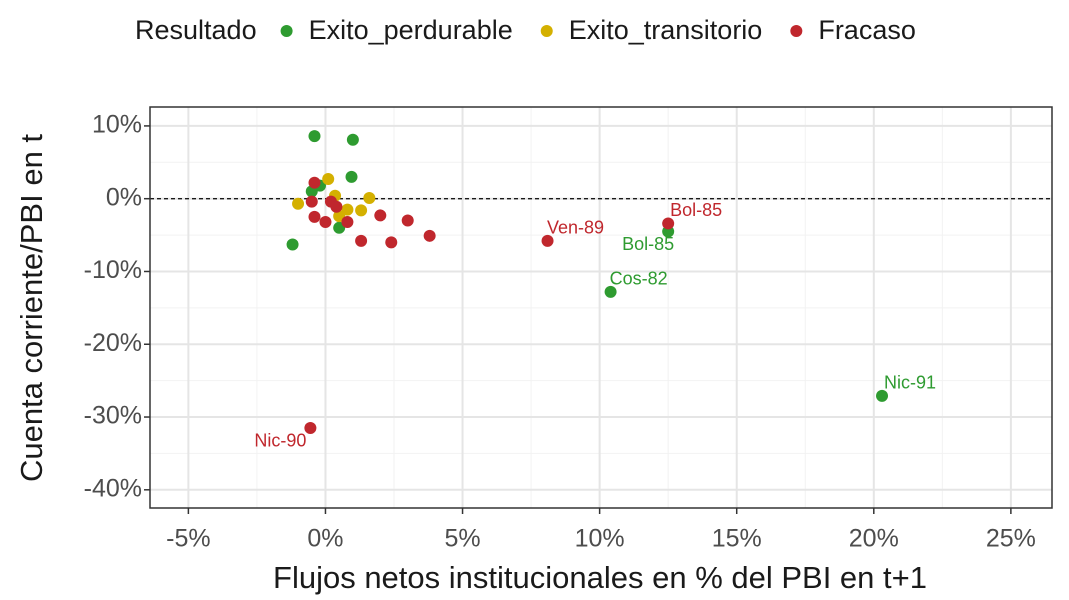 This screenshot has width=1069, height=600. Describe the element at coordinates (867, 30) in the screenshot. I see `legend-label: Fracaso` at that location.